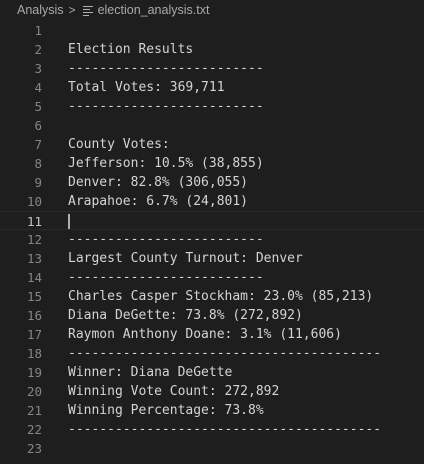 The height and width of the screenshot is (464, 424). What do you see at coordinates (34, 372) in the screenshot?
I see `line-number: 19` at bounding box center [34, 372].